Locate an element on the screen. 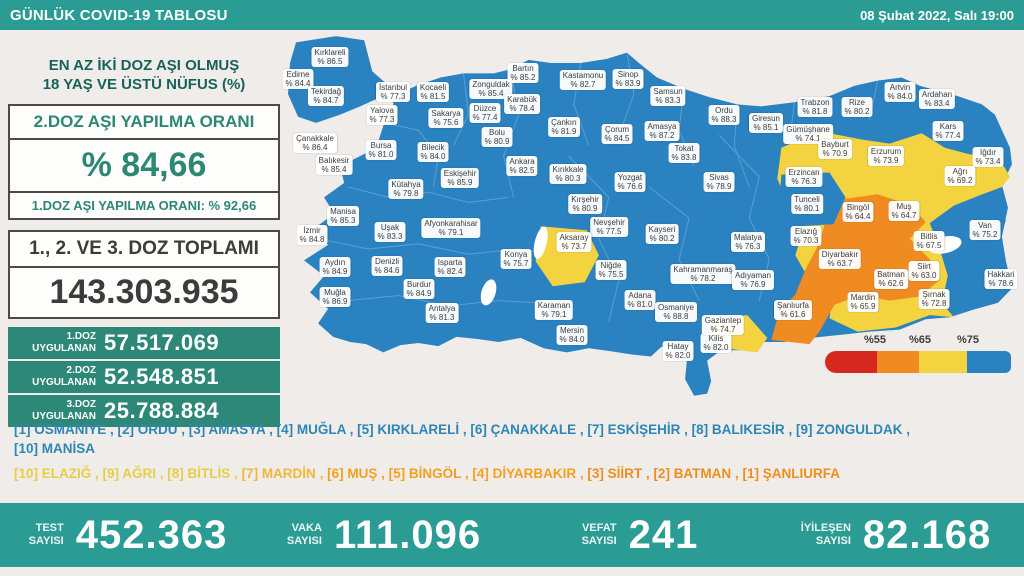 This screenshot has width=1024, height=576. dose-row-value: 57.517.069 is located at coordinates (162, 342).